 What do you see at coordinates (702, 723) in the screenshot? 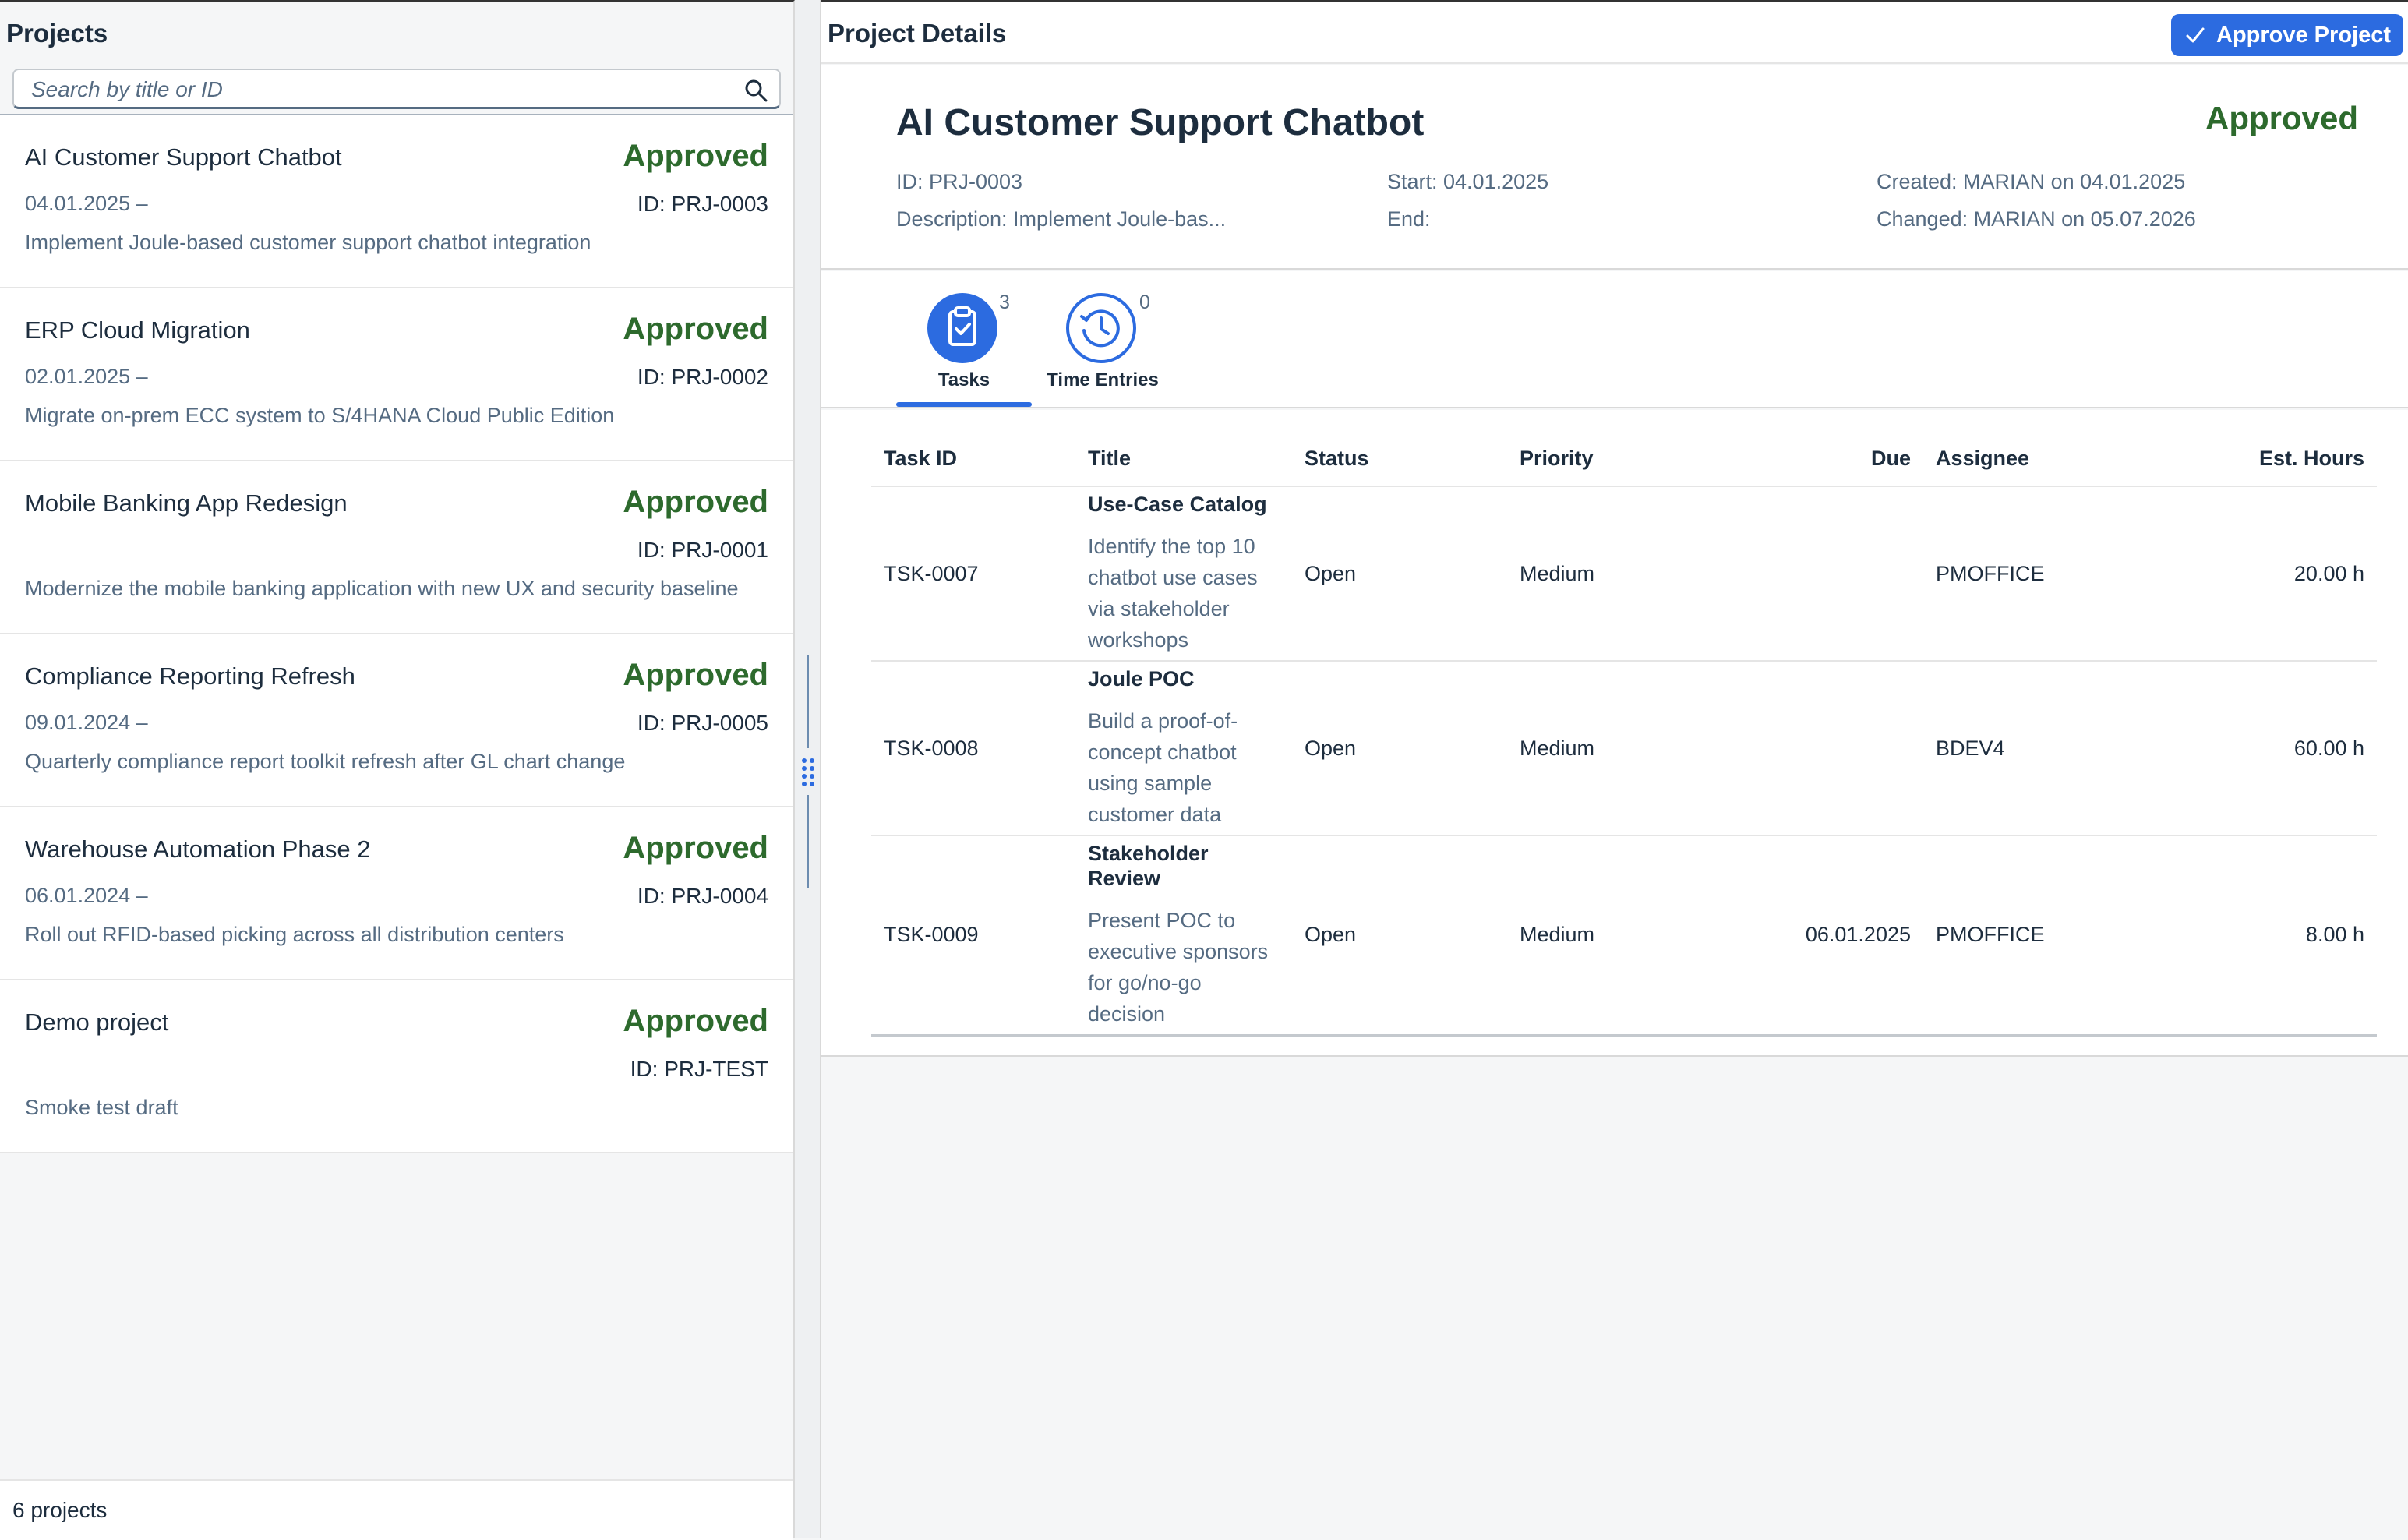
I see `project-id: ID: PRJ-0005` at bounding box center [702, 723].